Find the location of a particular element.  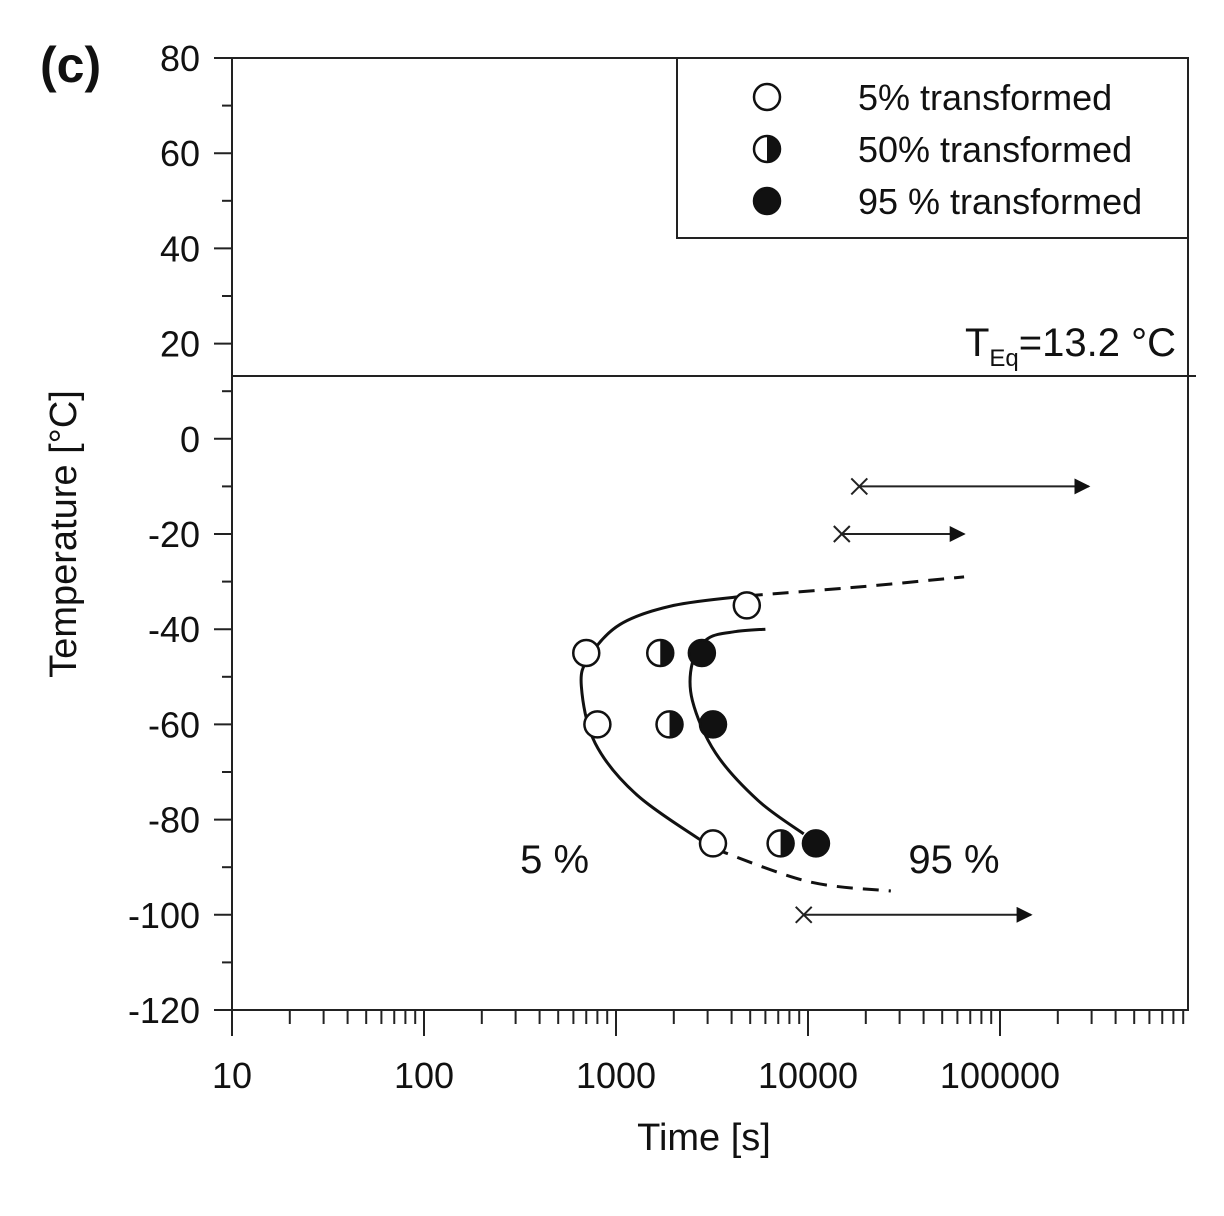

reference-line-label: TEq=13.2 °C is located at coordinates (1070, 346).